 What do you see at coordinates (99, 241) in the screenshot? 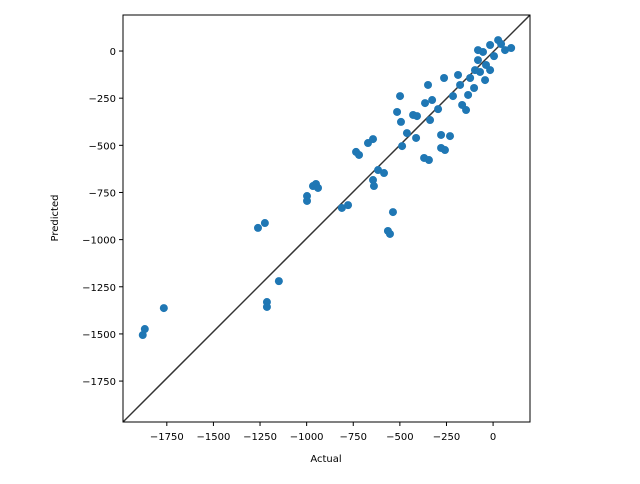
I see `y-tick-label: −1000` at bounding box center [99, 241].